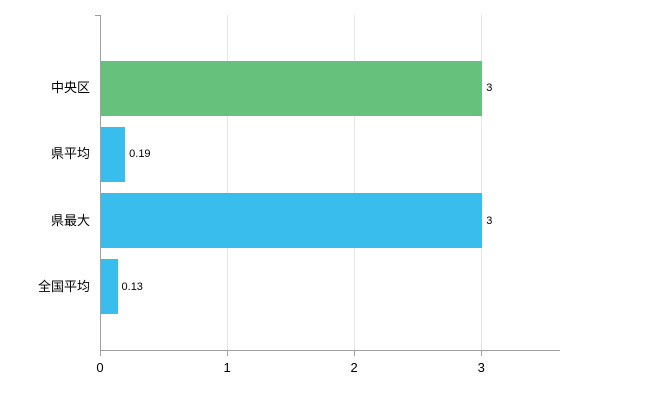  Describe the element at coordinates (97, 15) in the screenshot. I see `y-axis-end-tick` at that location.